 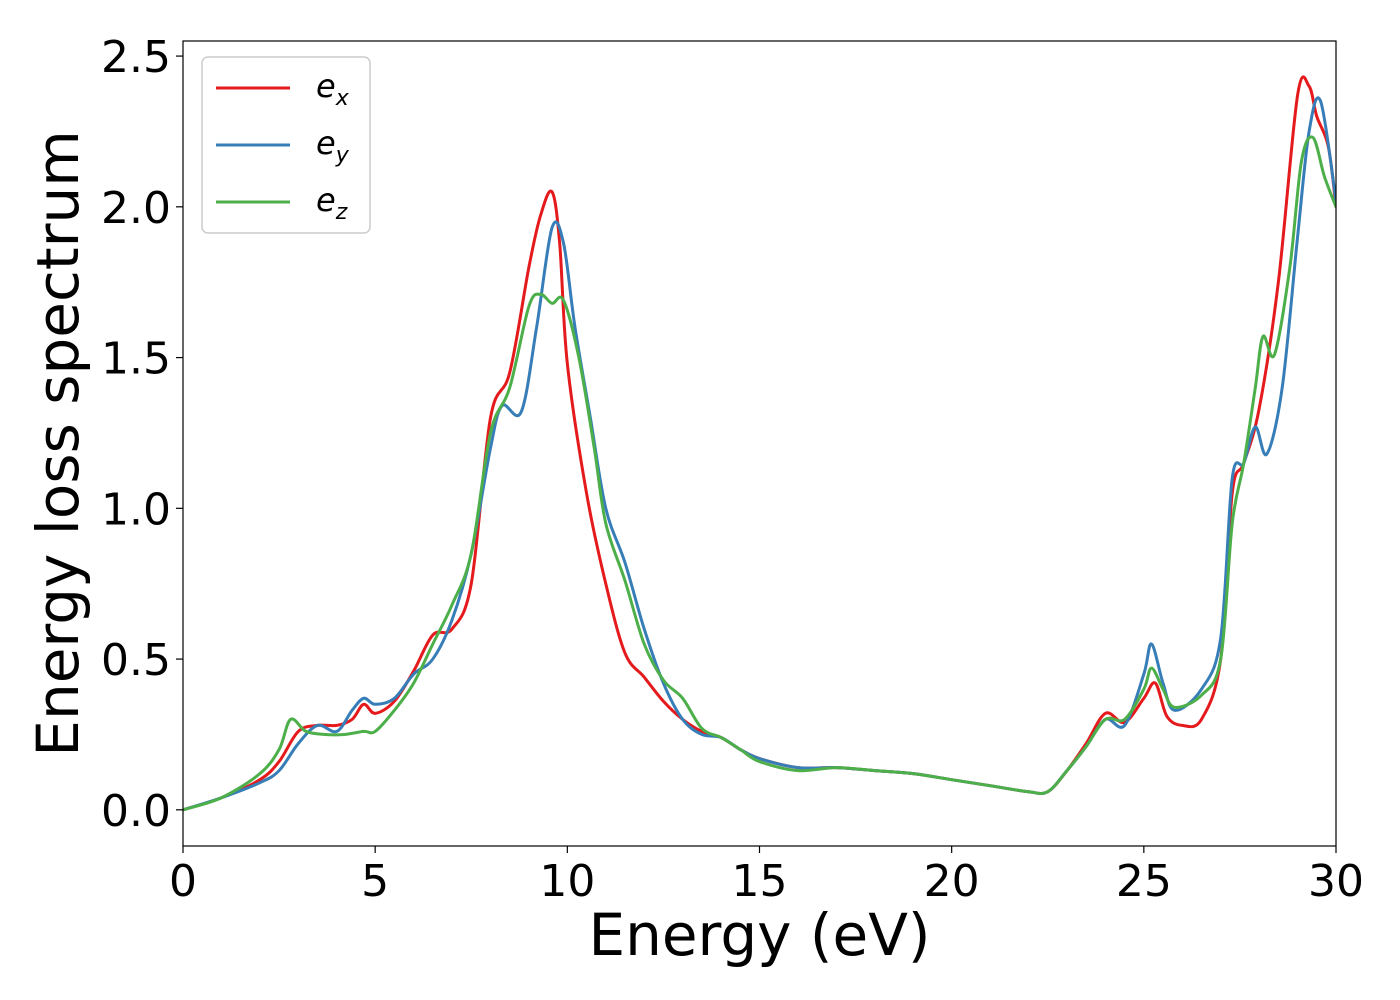 What do you see at coordinates (136, 811) in the screenshot?
I see `y-tick-label: 0.0` at bounding box center [136, 811].